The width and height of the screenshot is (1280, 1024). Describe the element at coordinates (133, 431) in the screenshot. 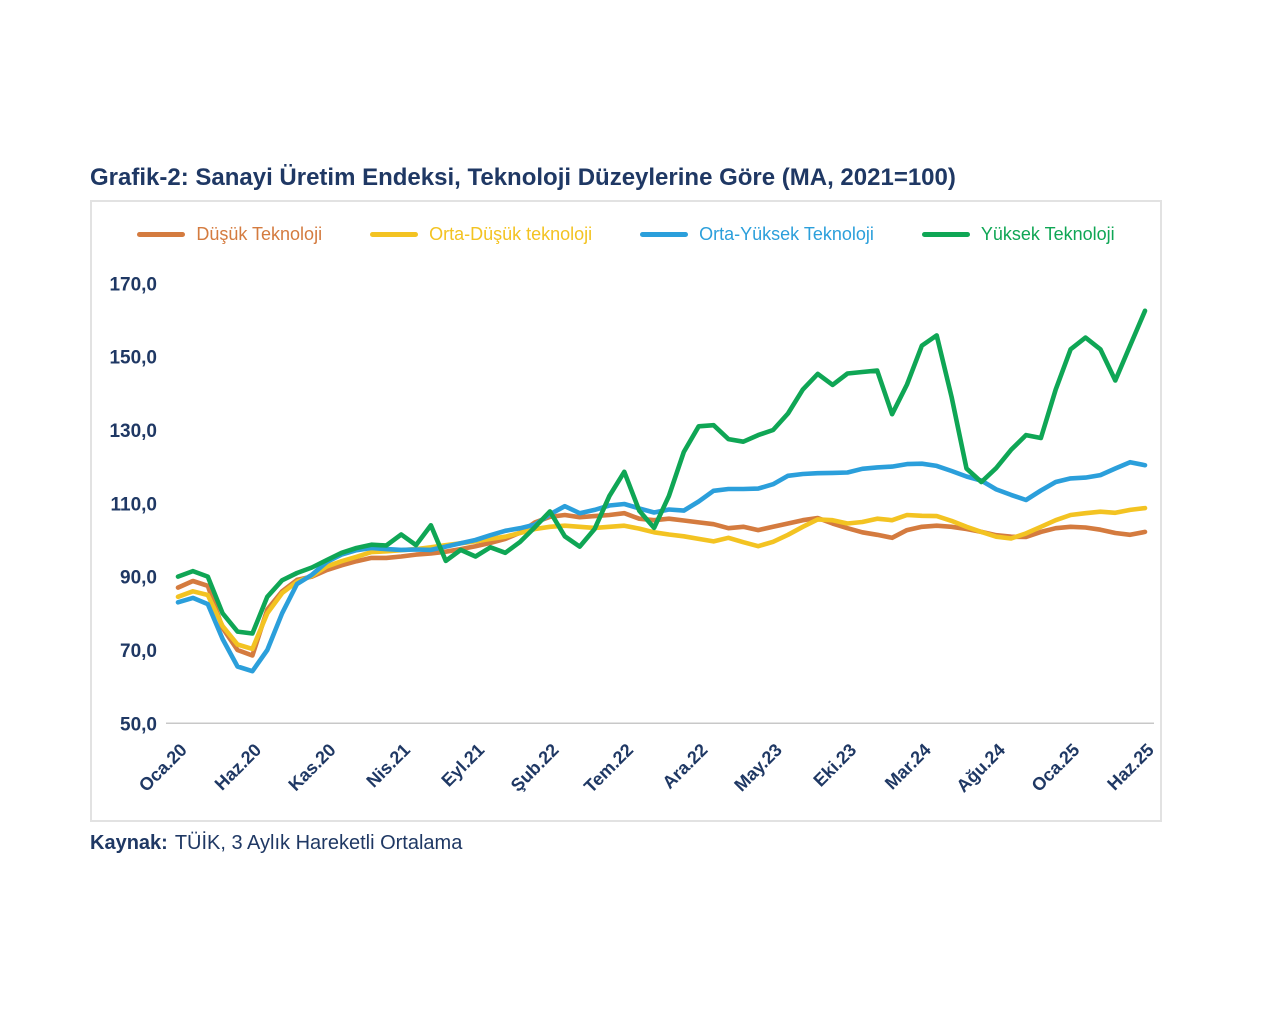

I see `y-axis-tick-label: 130,0` at that location.